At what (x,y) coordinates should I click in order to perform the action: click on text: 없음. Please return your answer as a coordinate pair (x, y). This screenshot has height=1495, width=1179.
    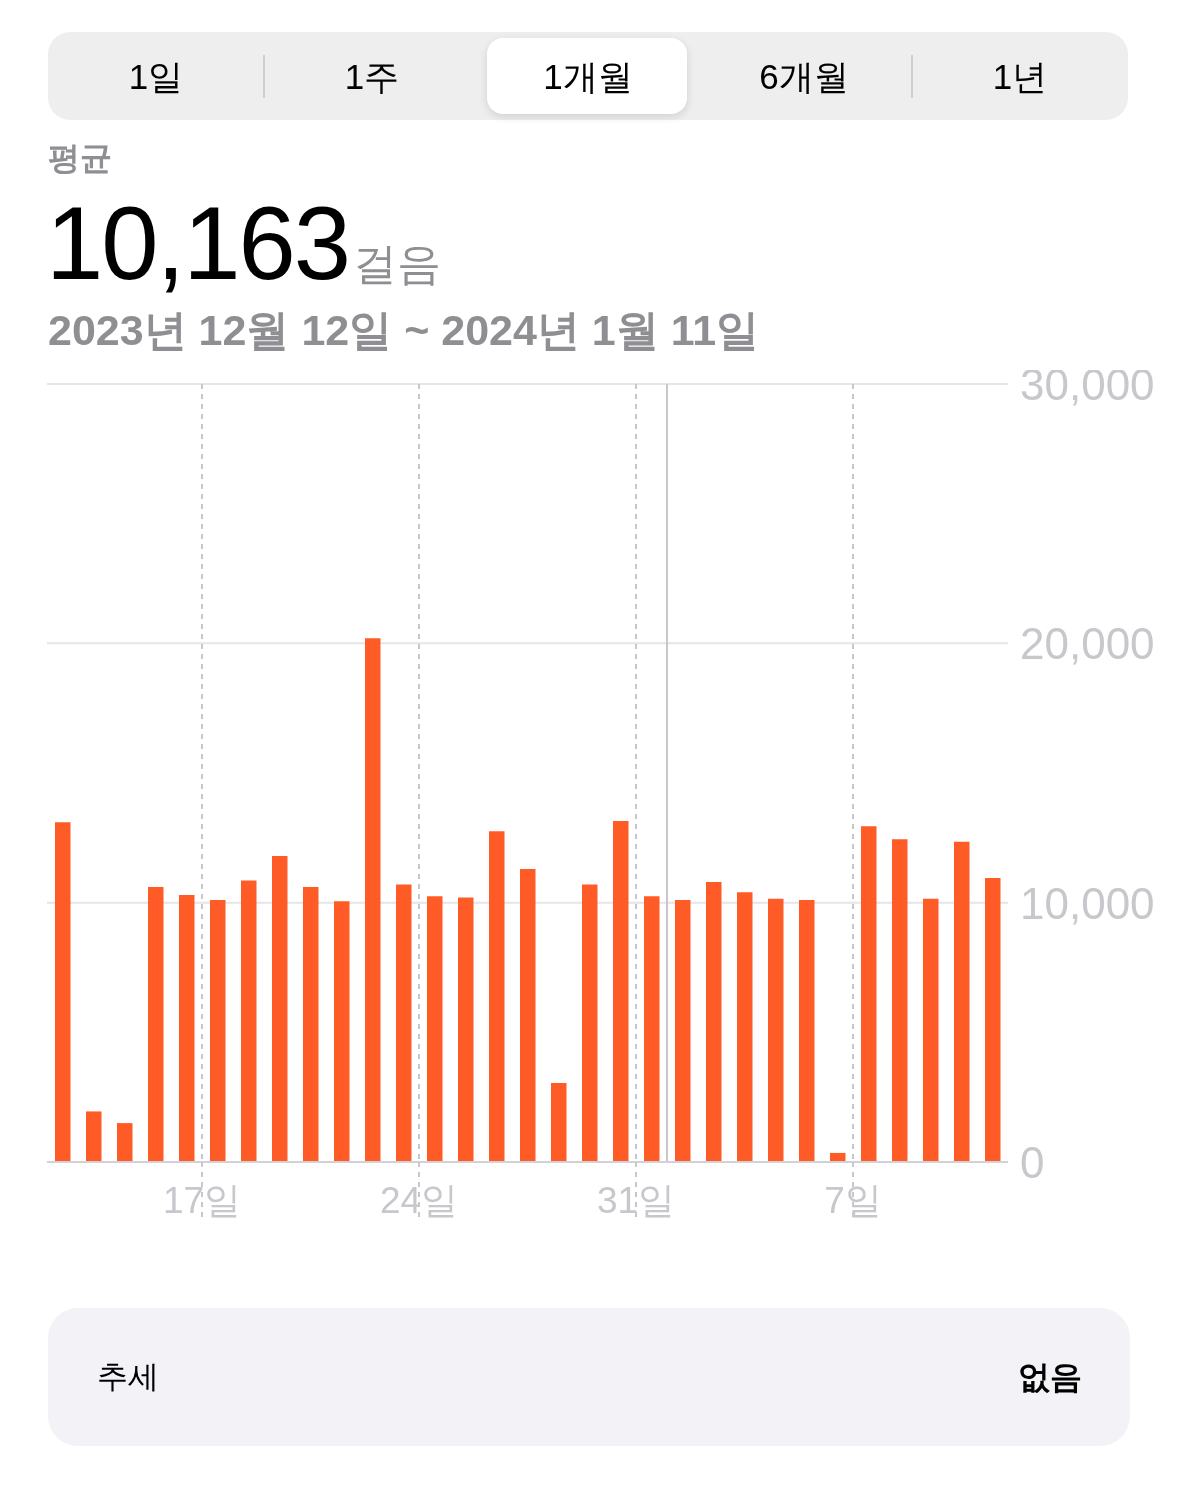
    Looking at the image, I should click on (1050, 1377).